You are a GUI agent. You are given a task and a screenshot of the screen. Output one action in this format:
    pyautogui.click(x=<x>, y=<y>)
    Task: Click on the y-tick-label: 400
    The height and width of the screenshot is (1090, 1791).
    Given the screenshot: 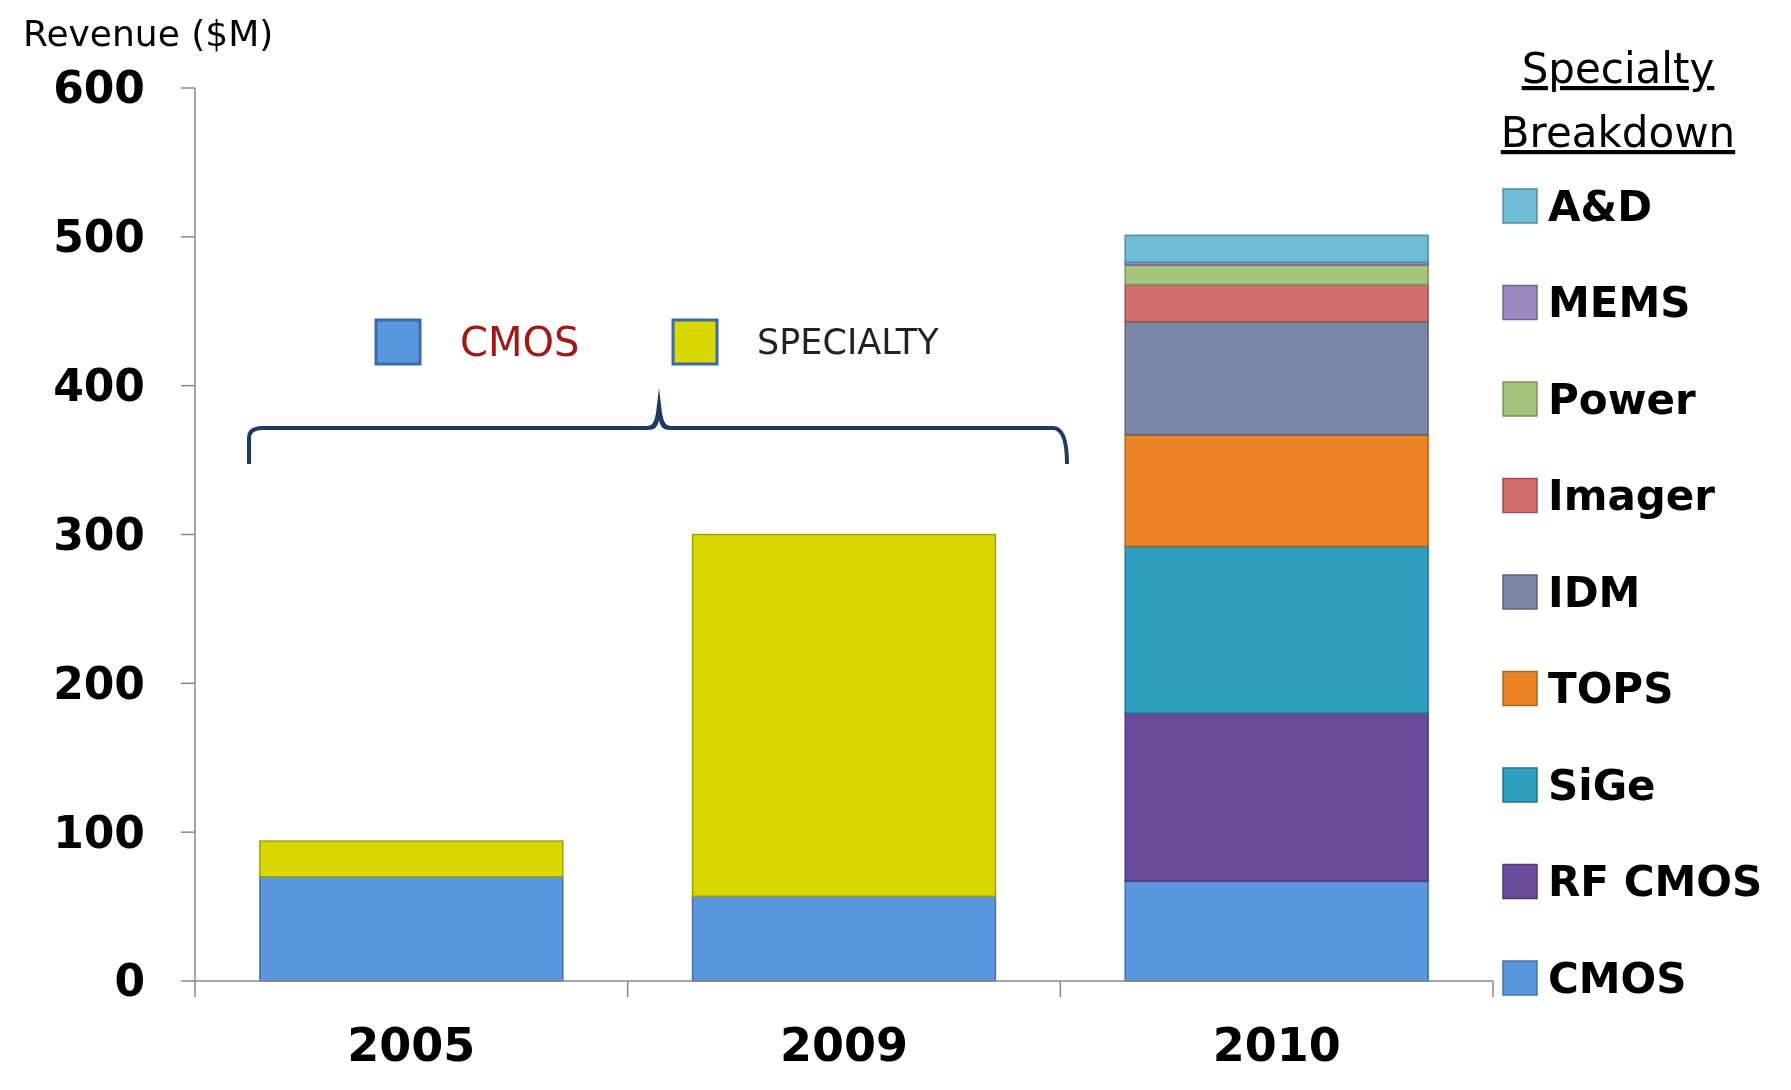 What is the action you would take?
    pyautogui.click(x=99, y=386)
    